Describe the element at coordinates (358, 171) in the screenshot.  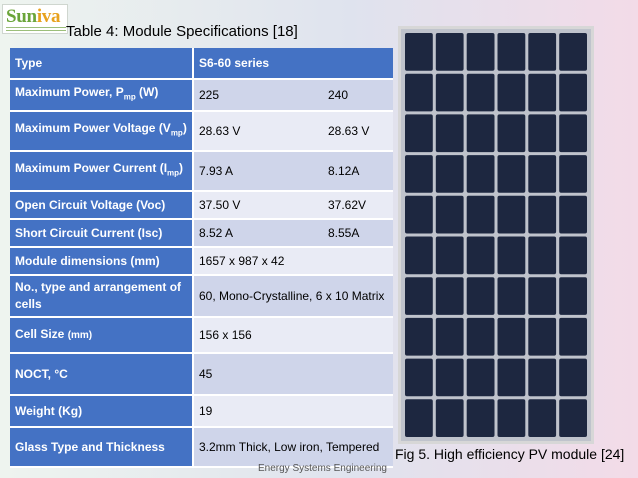
I see `row-value-2: 8.12A` at that location.